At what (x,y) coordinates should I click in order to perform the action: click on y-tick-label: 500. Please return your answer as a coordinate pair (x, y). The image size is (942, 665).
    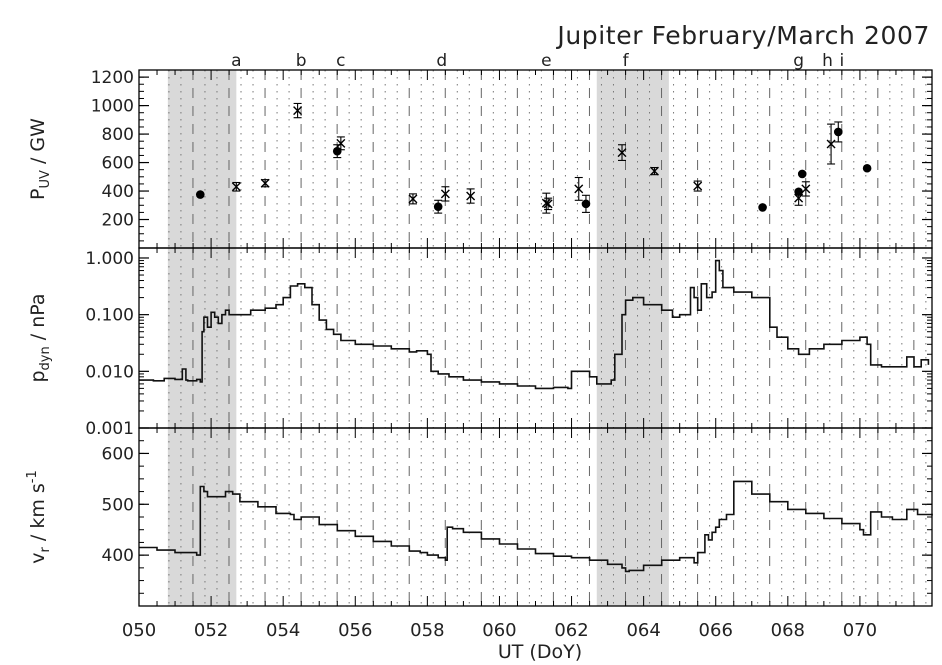
    Looking at the image, I should click on (118, 505).